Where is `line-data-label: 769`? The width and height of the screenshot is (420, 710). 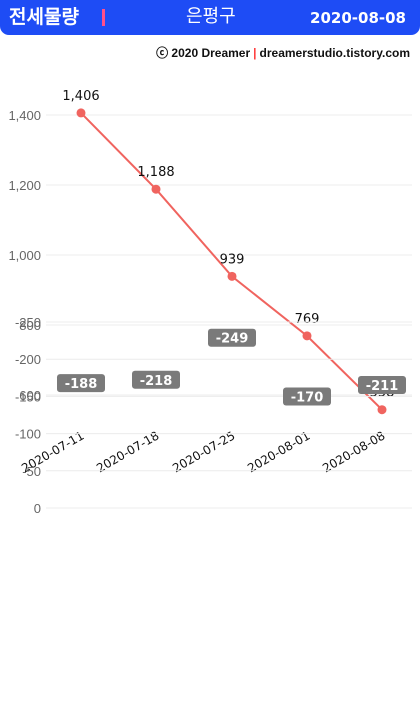
line-data-label: 769 is located at coordinates (307, 319).